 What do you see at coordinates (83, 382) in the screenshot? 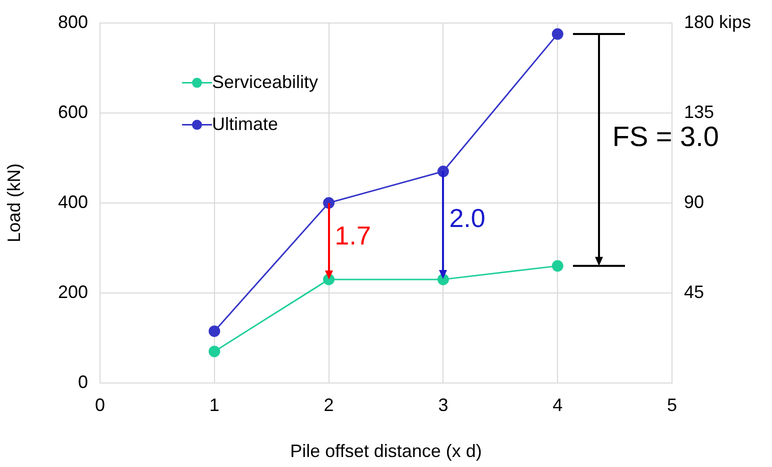
I see `y-tick-label: 0` at bounding box center [83, 382].